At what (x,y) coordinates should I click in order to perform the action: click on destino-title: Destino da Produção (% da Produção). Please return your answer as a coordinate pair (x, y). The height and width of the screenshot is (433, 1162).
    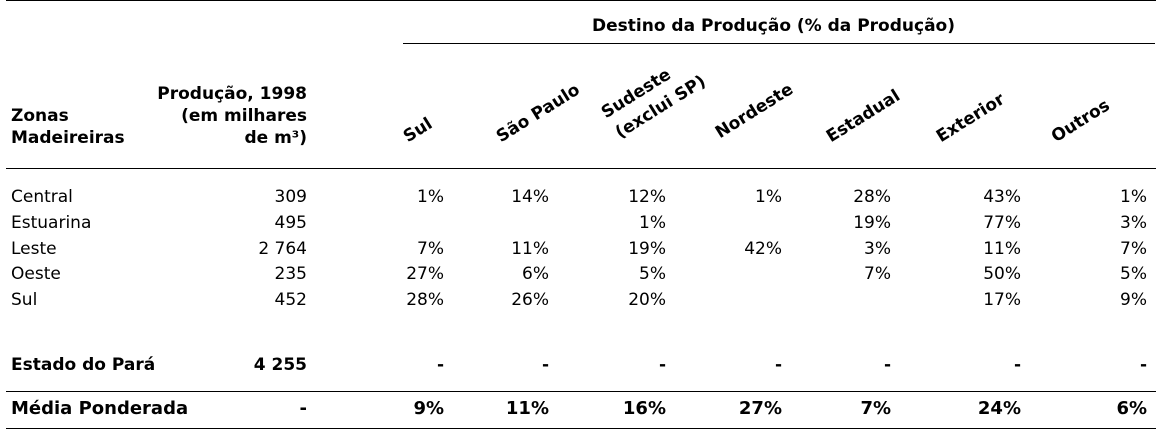
    Looking at the image, I should click on (773, 26).